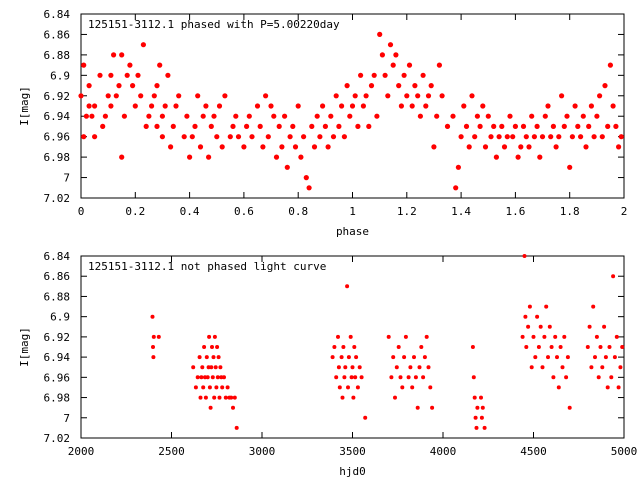 The width and height of the screenshot is (640, 484). What do you see at coordinates (207, 266) in the screenshot?
I see `chart-title: 125151-3112.1 not phased light curve` at bounding box center [207, 266].